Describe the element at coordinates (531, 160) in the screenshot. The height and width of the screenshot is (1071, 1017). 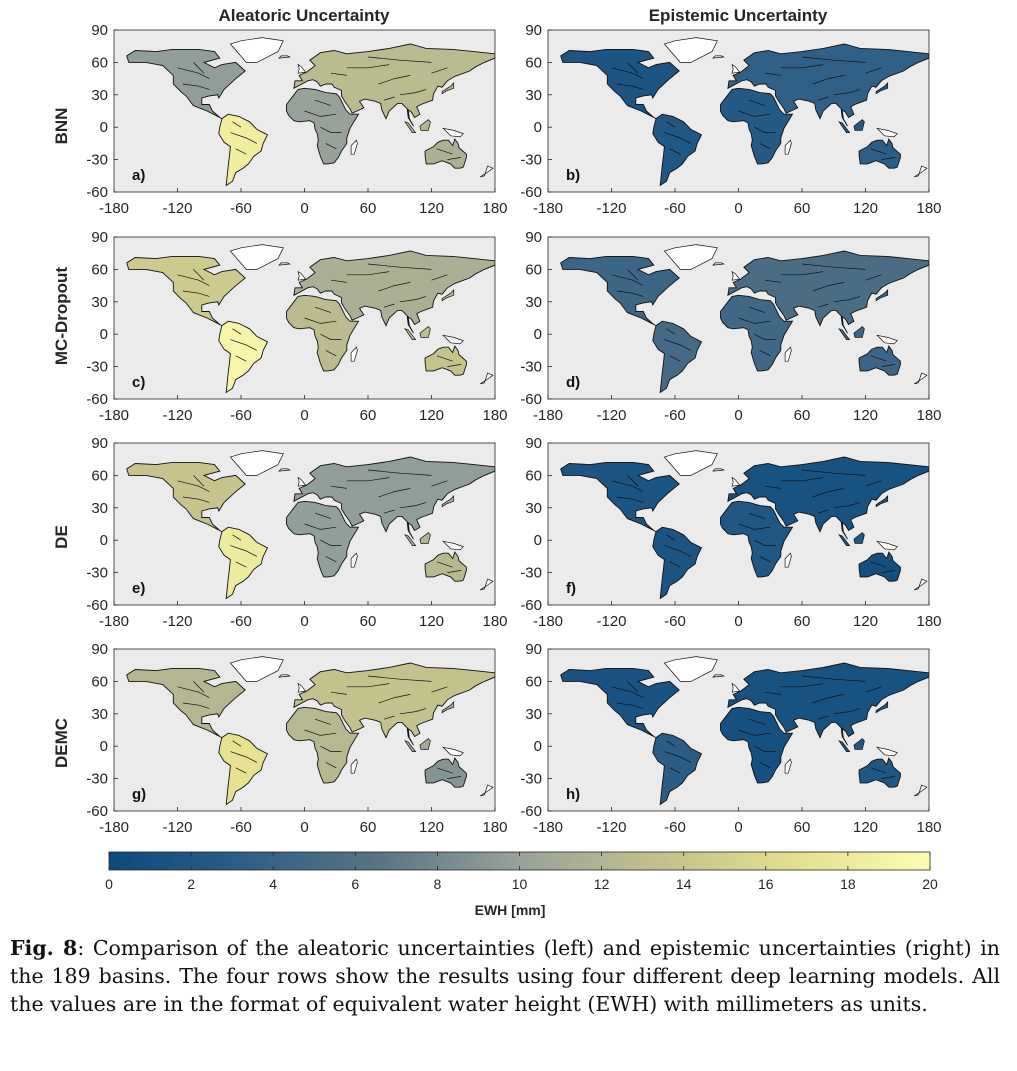
I see `y-tick-label: -30` at that location.